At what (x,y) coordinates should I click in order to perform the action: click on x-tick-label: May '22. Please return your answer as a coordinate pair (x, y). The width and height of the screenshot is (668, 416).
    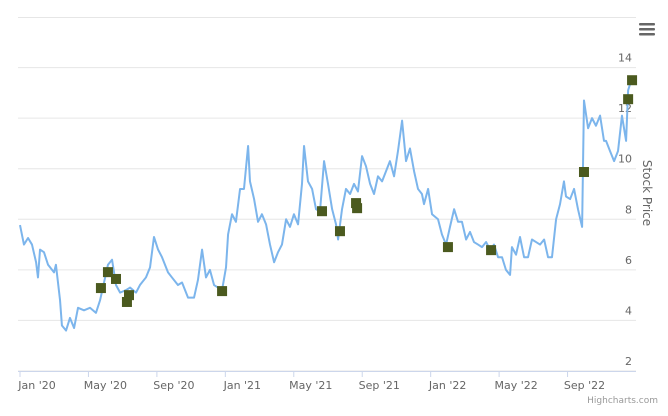
    Looking at the image, I should click on (515, 385).